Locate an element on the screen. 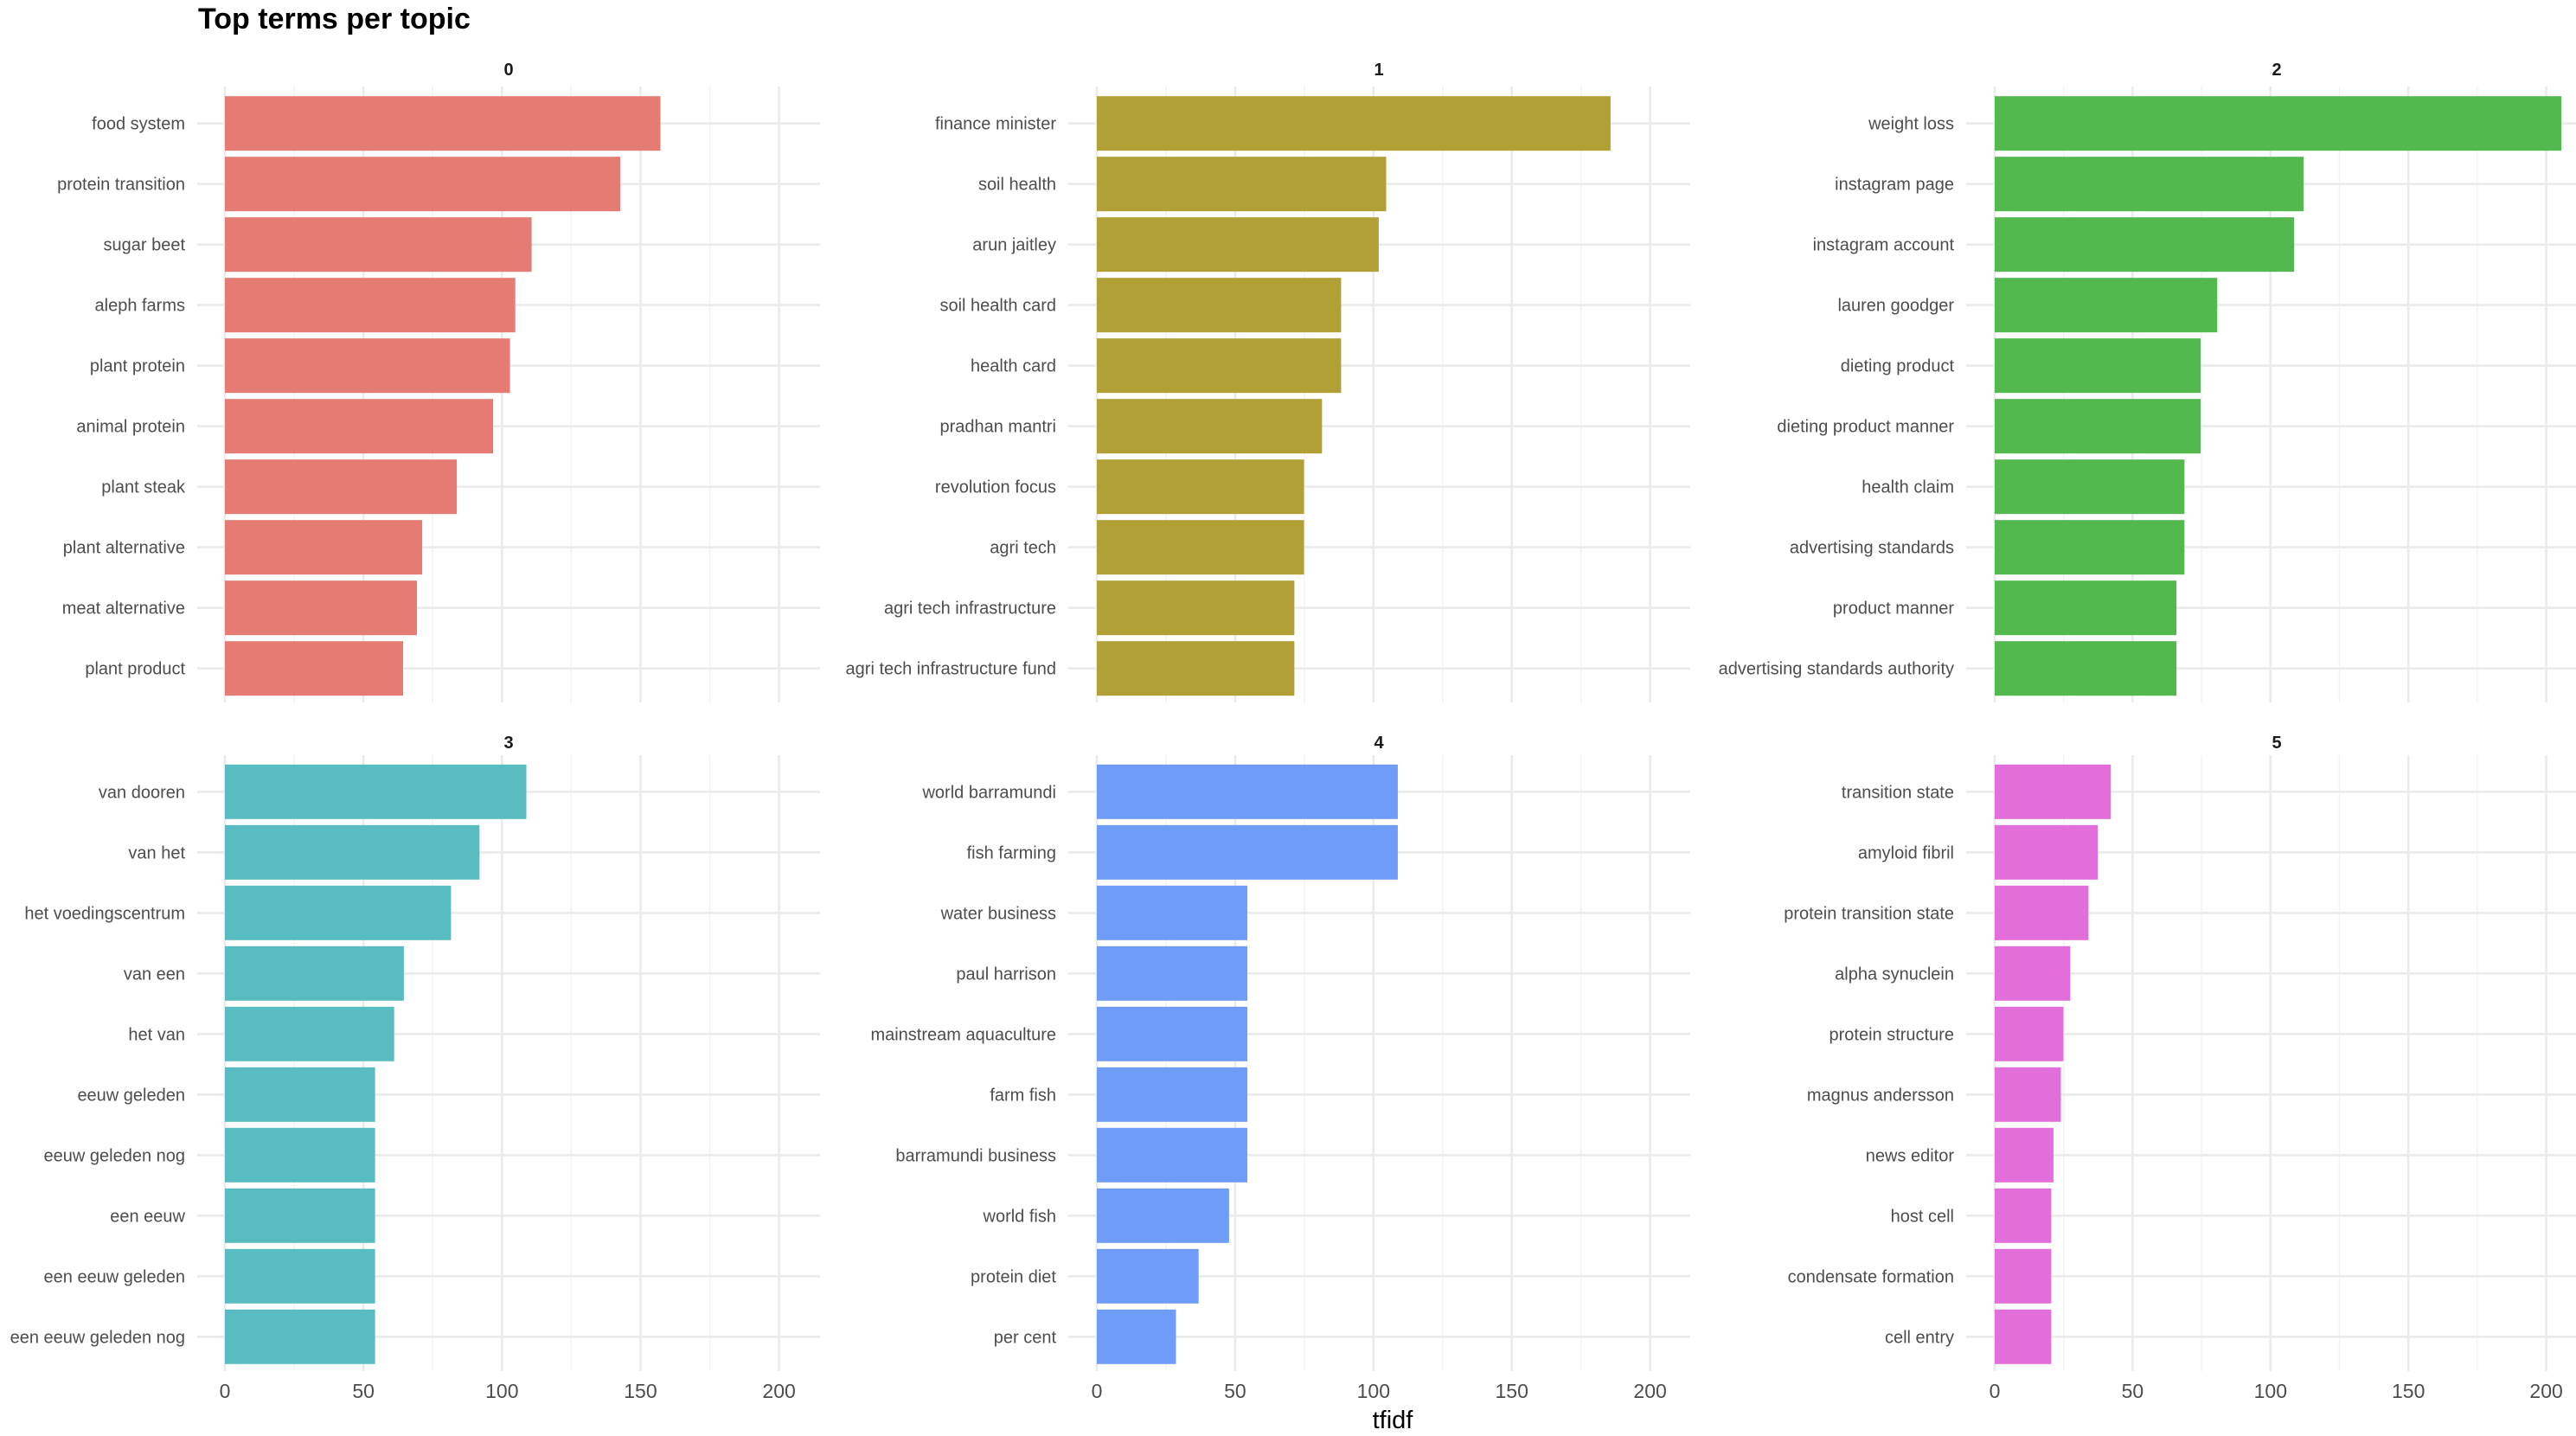  category-label: arun jaitley is located at coordinates (1014, 246).